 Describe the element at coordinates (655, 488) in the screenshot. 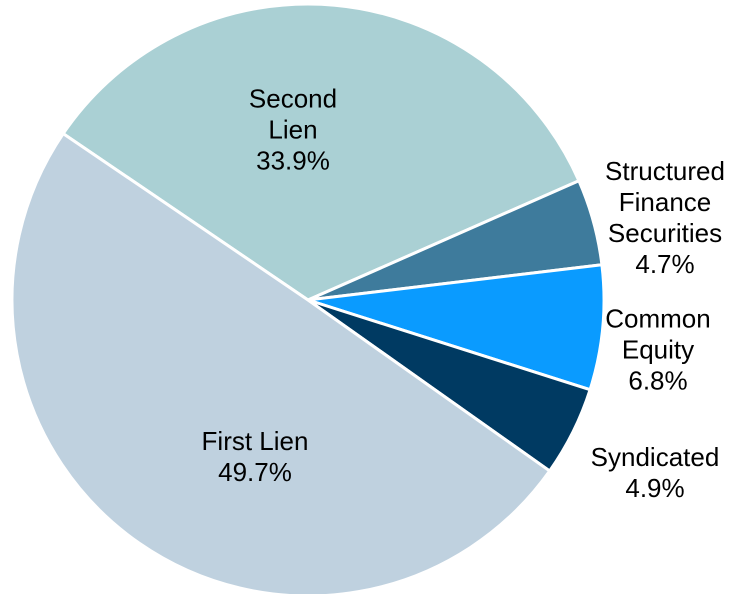

I see `value-label: 4.9%` at that location.